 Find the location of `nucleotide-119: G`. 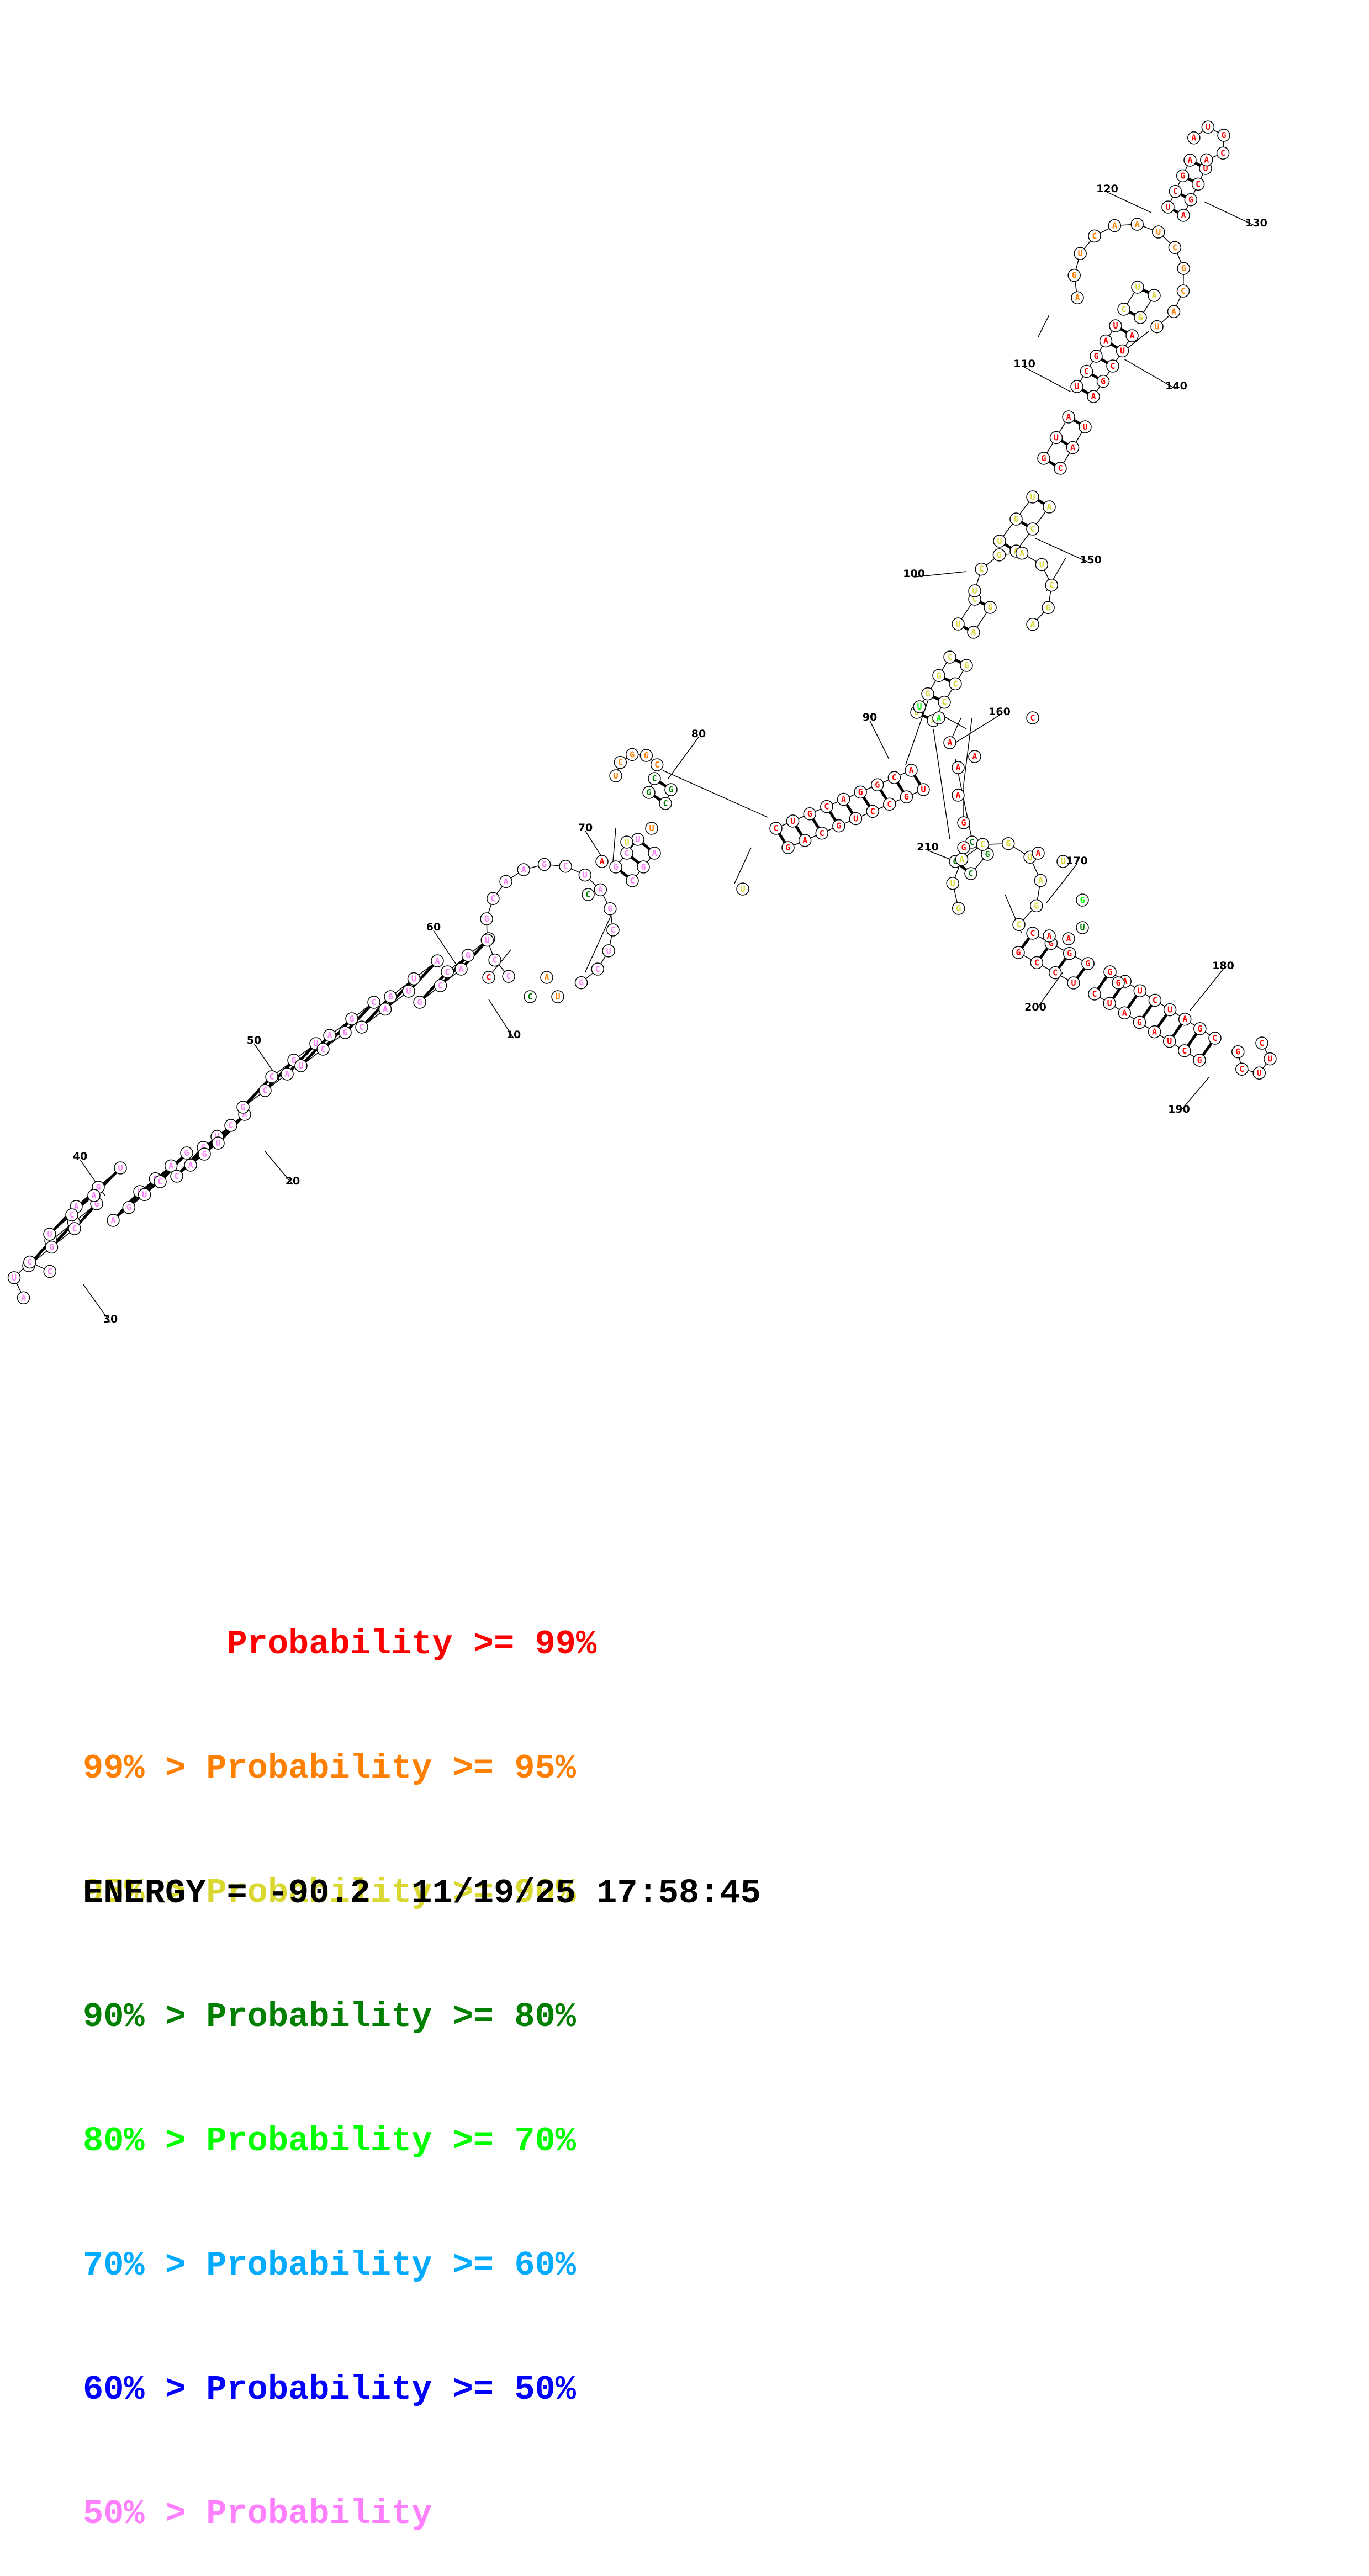

nucleotide-119: G is located at coordinates (991, 607).